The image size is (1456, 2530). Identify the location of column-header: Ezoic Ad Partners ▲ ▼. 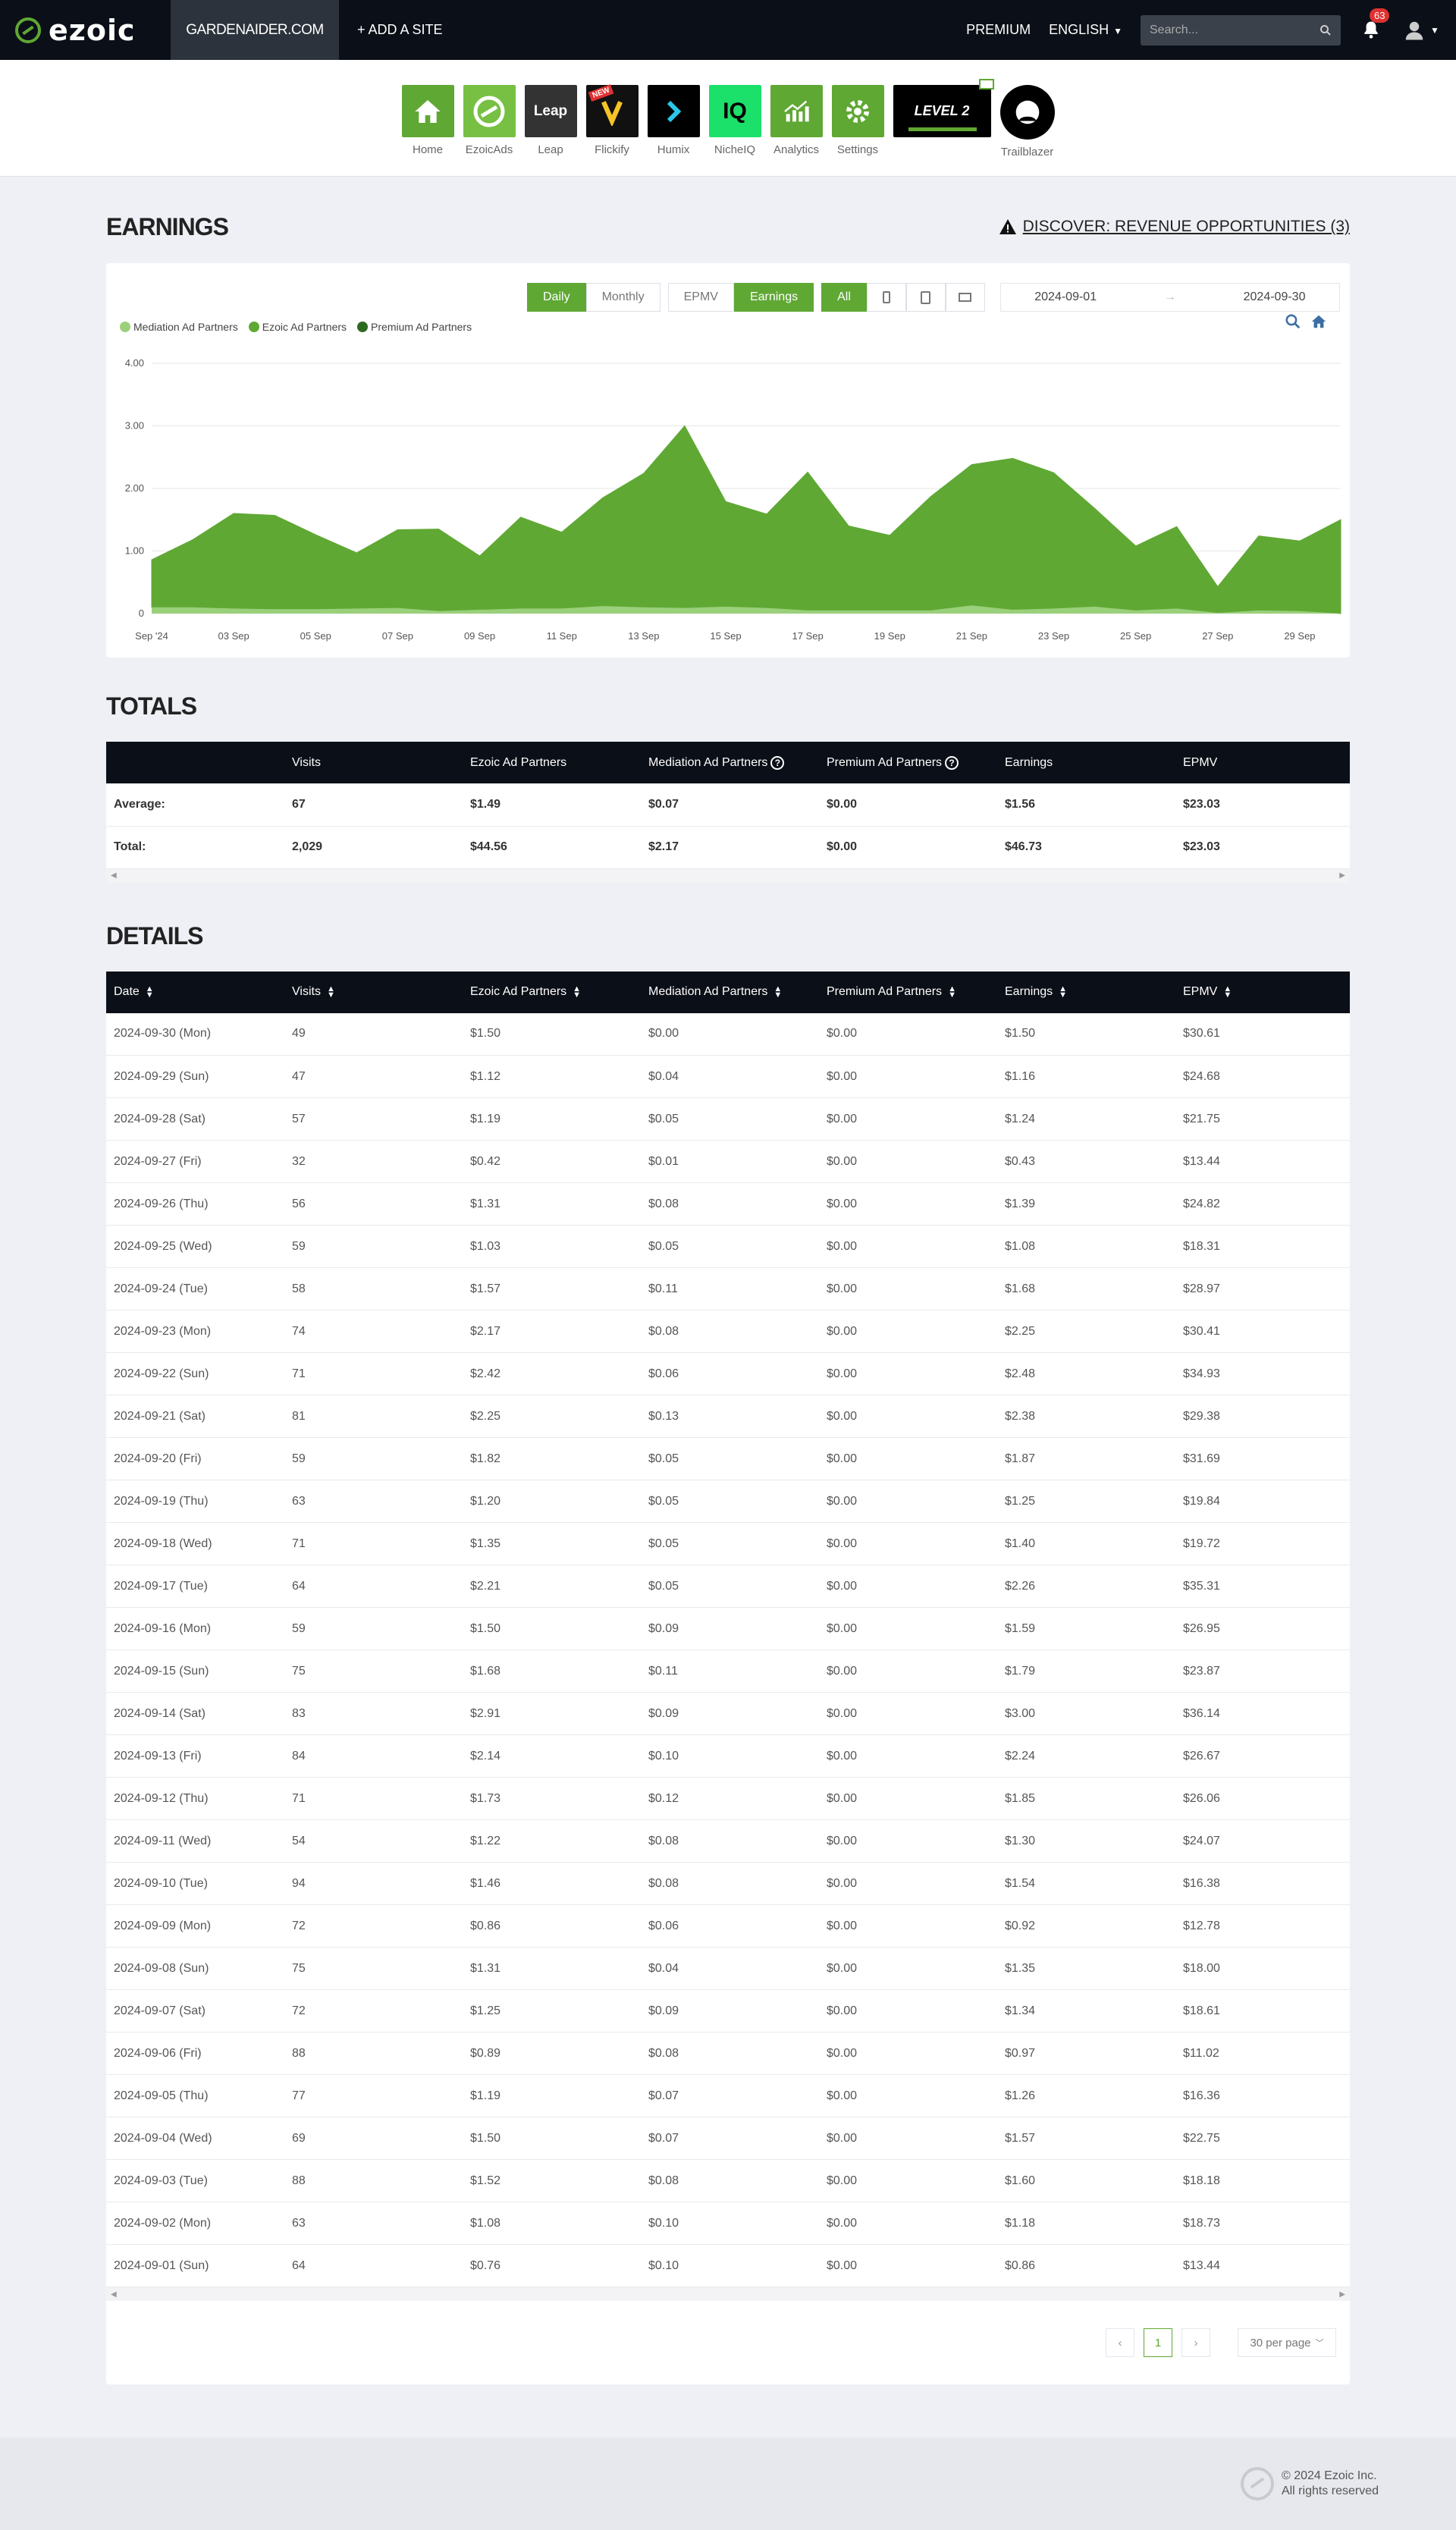
(552, 992).